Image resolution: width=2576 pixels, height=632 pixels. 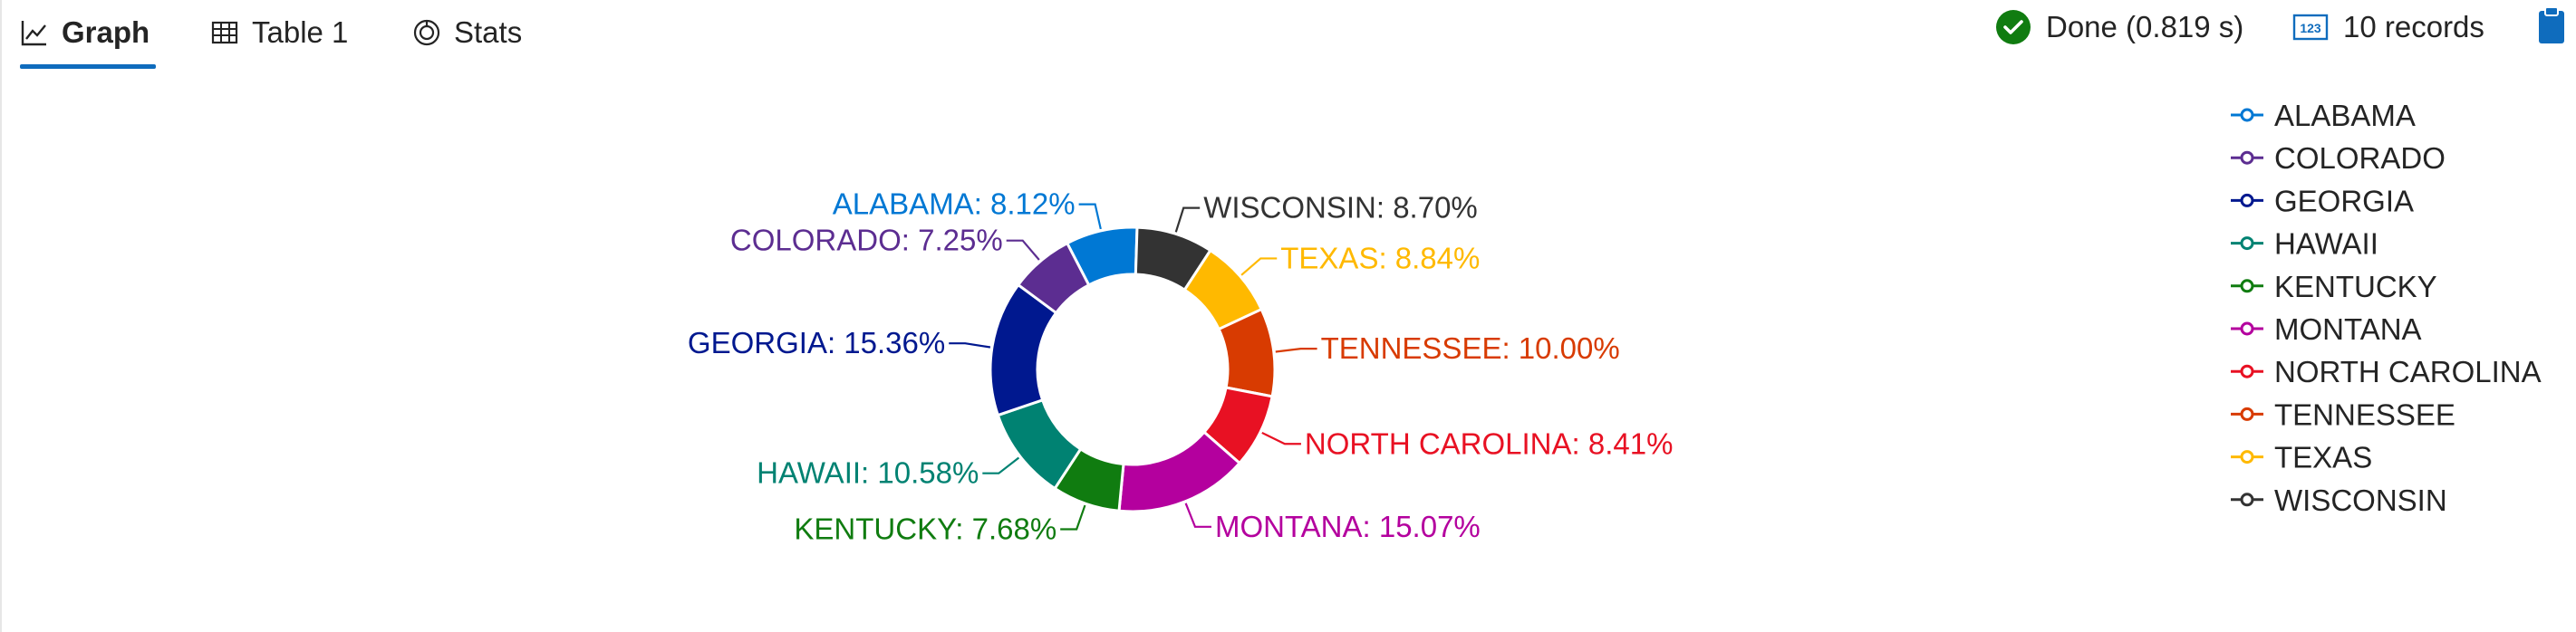 I want to click on legend-label: MONTANA, so click(x=2348, y=329).